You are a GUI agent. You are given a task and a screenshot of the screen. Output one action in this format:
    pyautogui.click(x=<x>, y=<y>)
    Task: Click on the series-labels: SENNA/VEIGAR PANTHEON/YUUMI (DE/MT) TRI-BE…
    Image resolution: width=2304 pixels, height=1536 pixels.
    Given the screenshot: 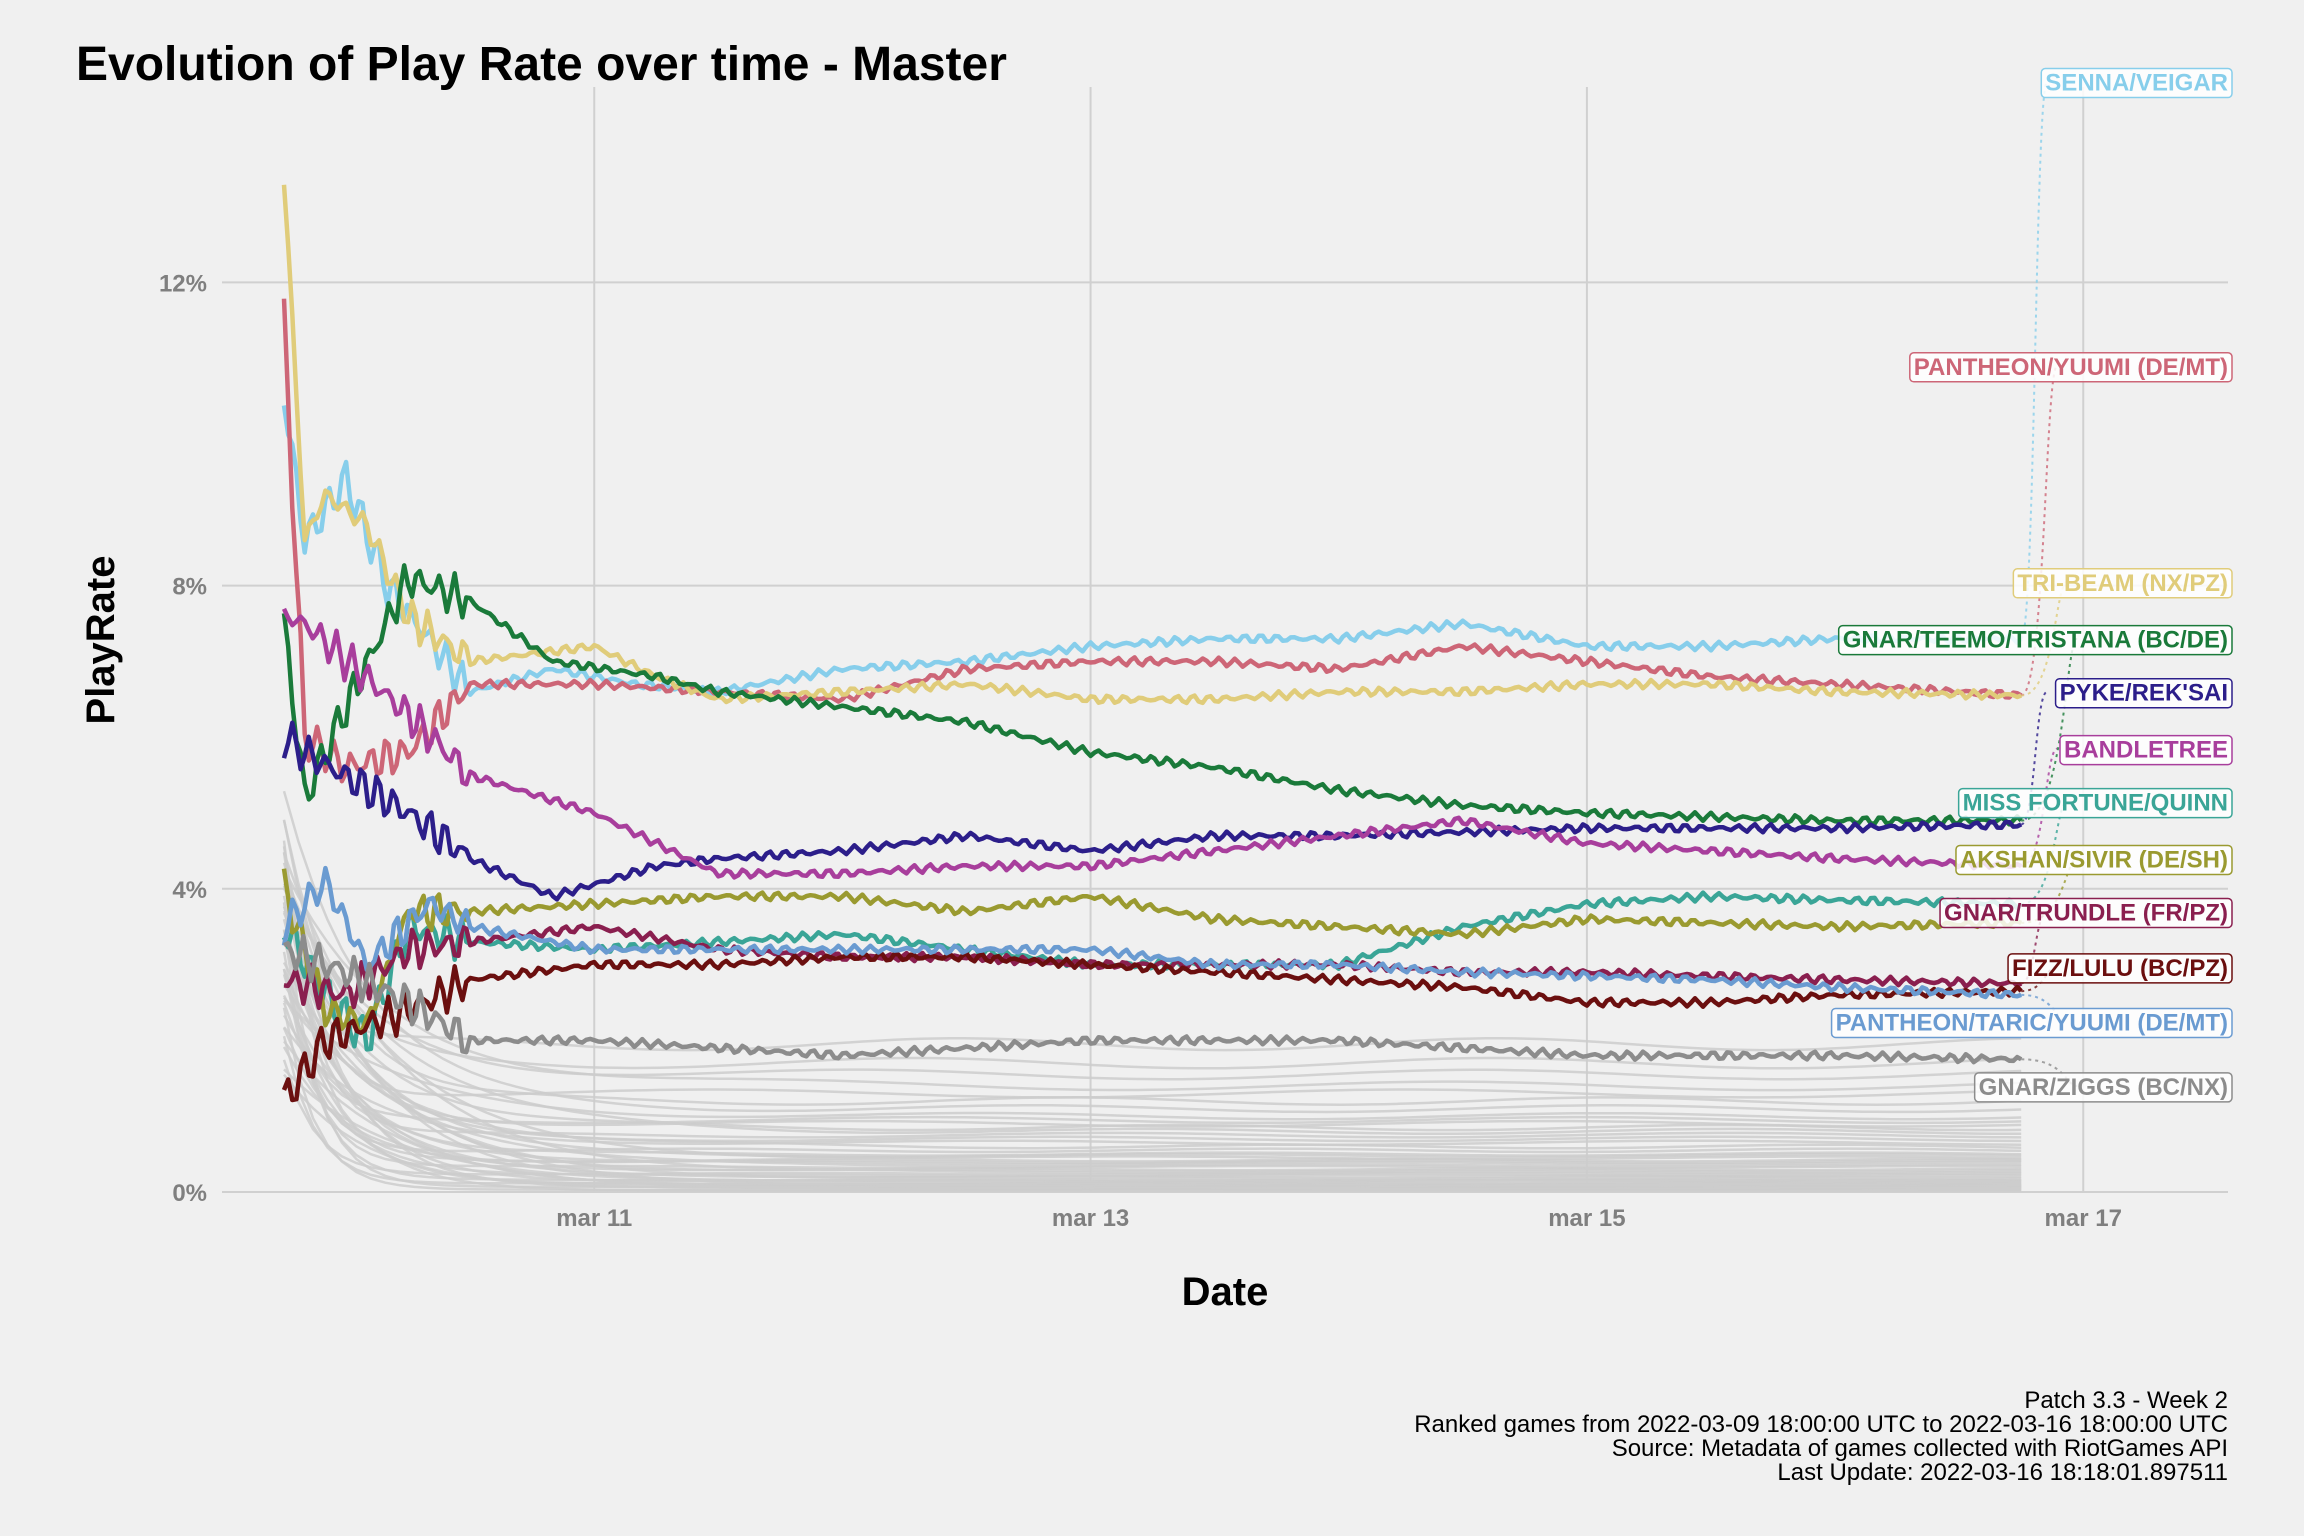 What is the action you would take?
    pyautogui.click(x=2031, y=585)
    